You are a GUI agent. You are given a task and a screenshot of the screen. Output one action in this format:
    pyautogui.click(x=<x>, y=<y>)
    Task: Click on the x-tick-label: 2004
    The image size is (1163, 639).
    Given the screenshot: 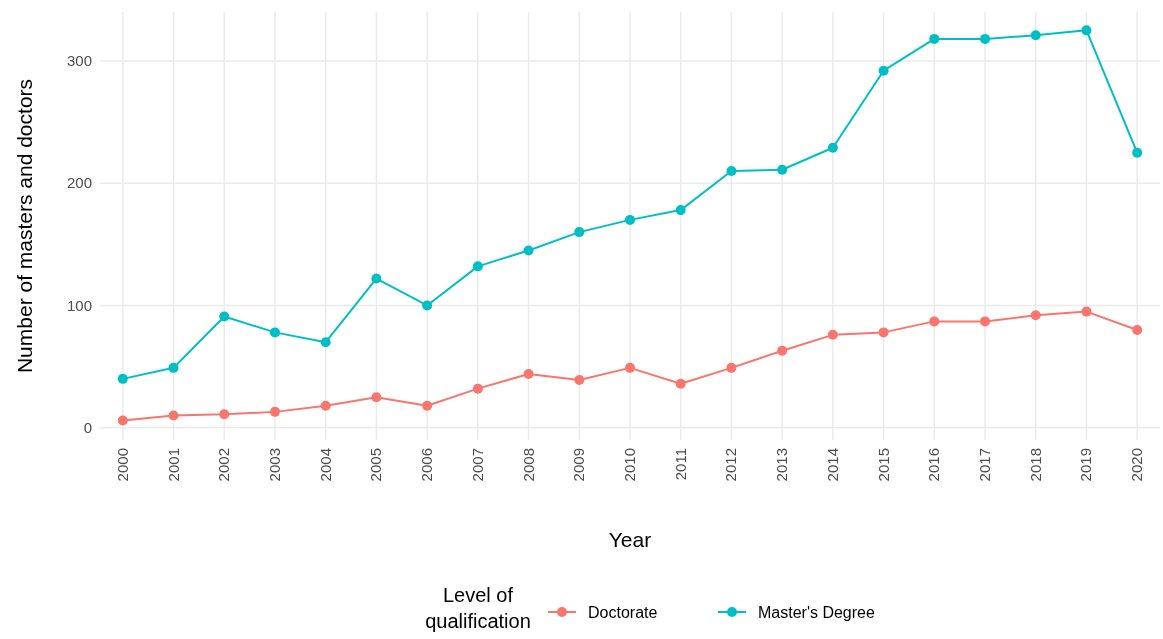 What is the action you would take?
    pyautogui.click(x=325, y=465)
    